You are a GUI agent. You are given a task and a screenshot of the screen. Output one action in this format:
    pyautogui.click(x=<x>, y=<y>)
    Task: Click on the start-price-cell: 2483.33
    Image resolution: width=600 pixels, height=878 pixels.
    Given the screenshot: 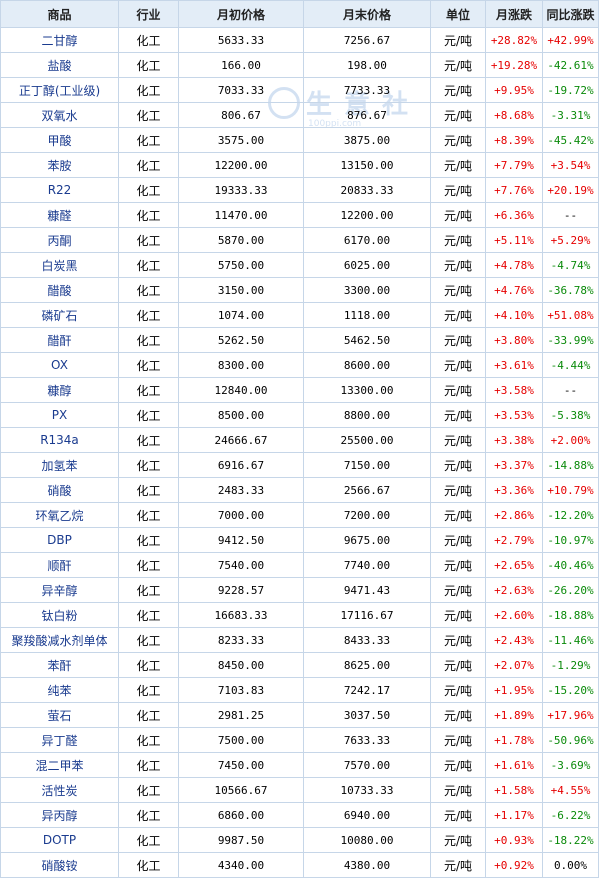 What is the action you would take?
    pyautogui.click(x=241, y=490)
    